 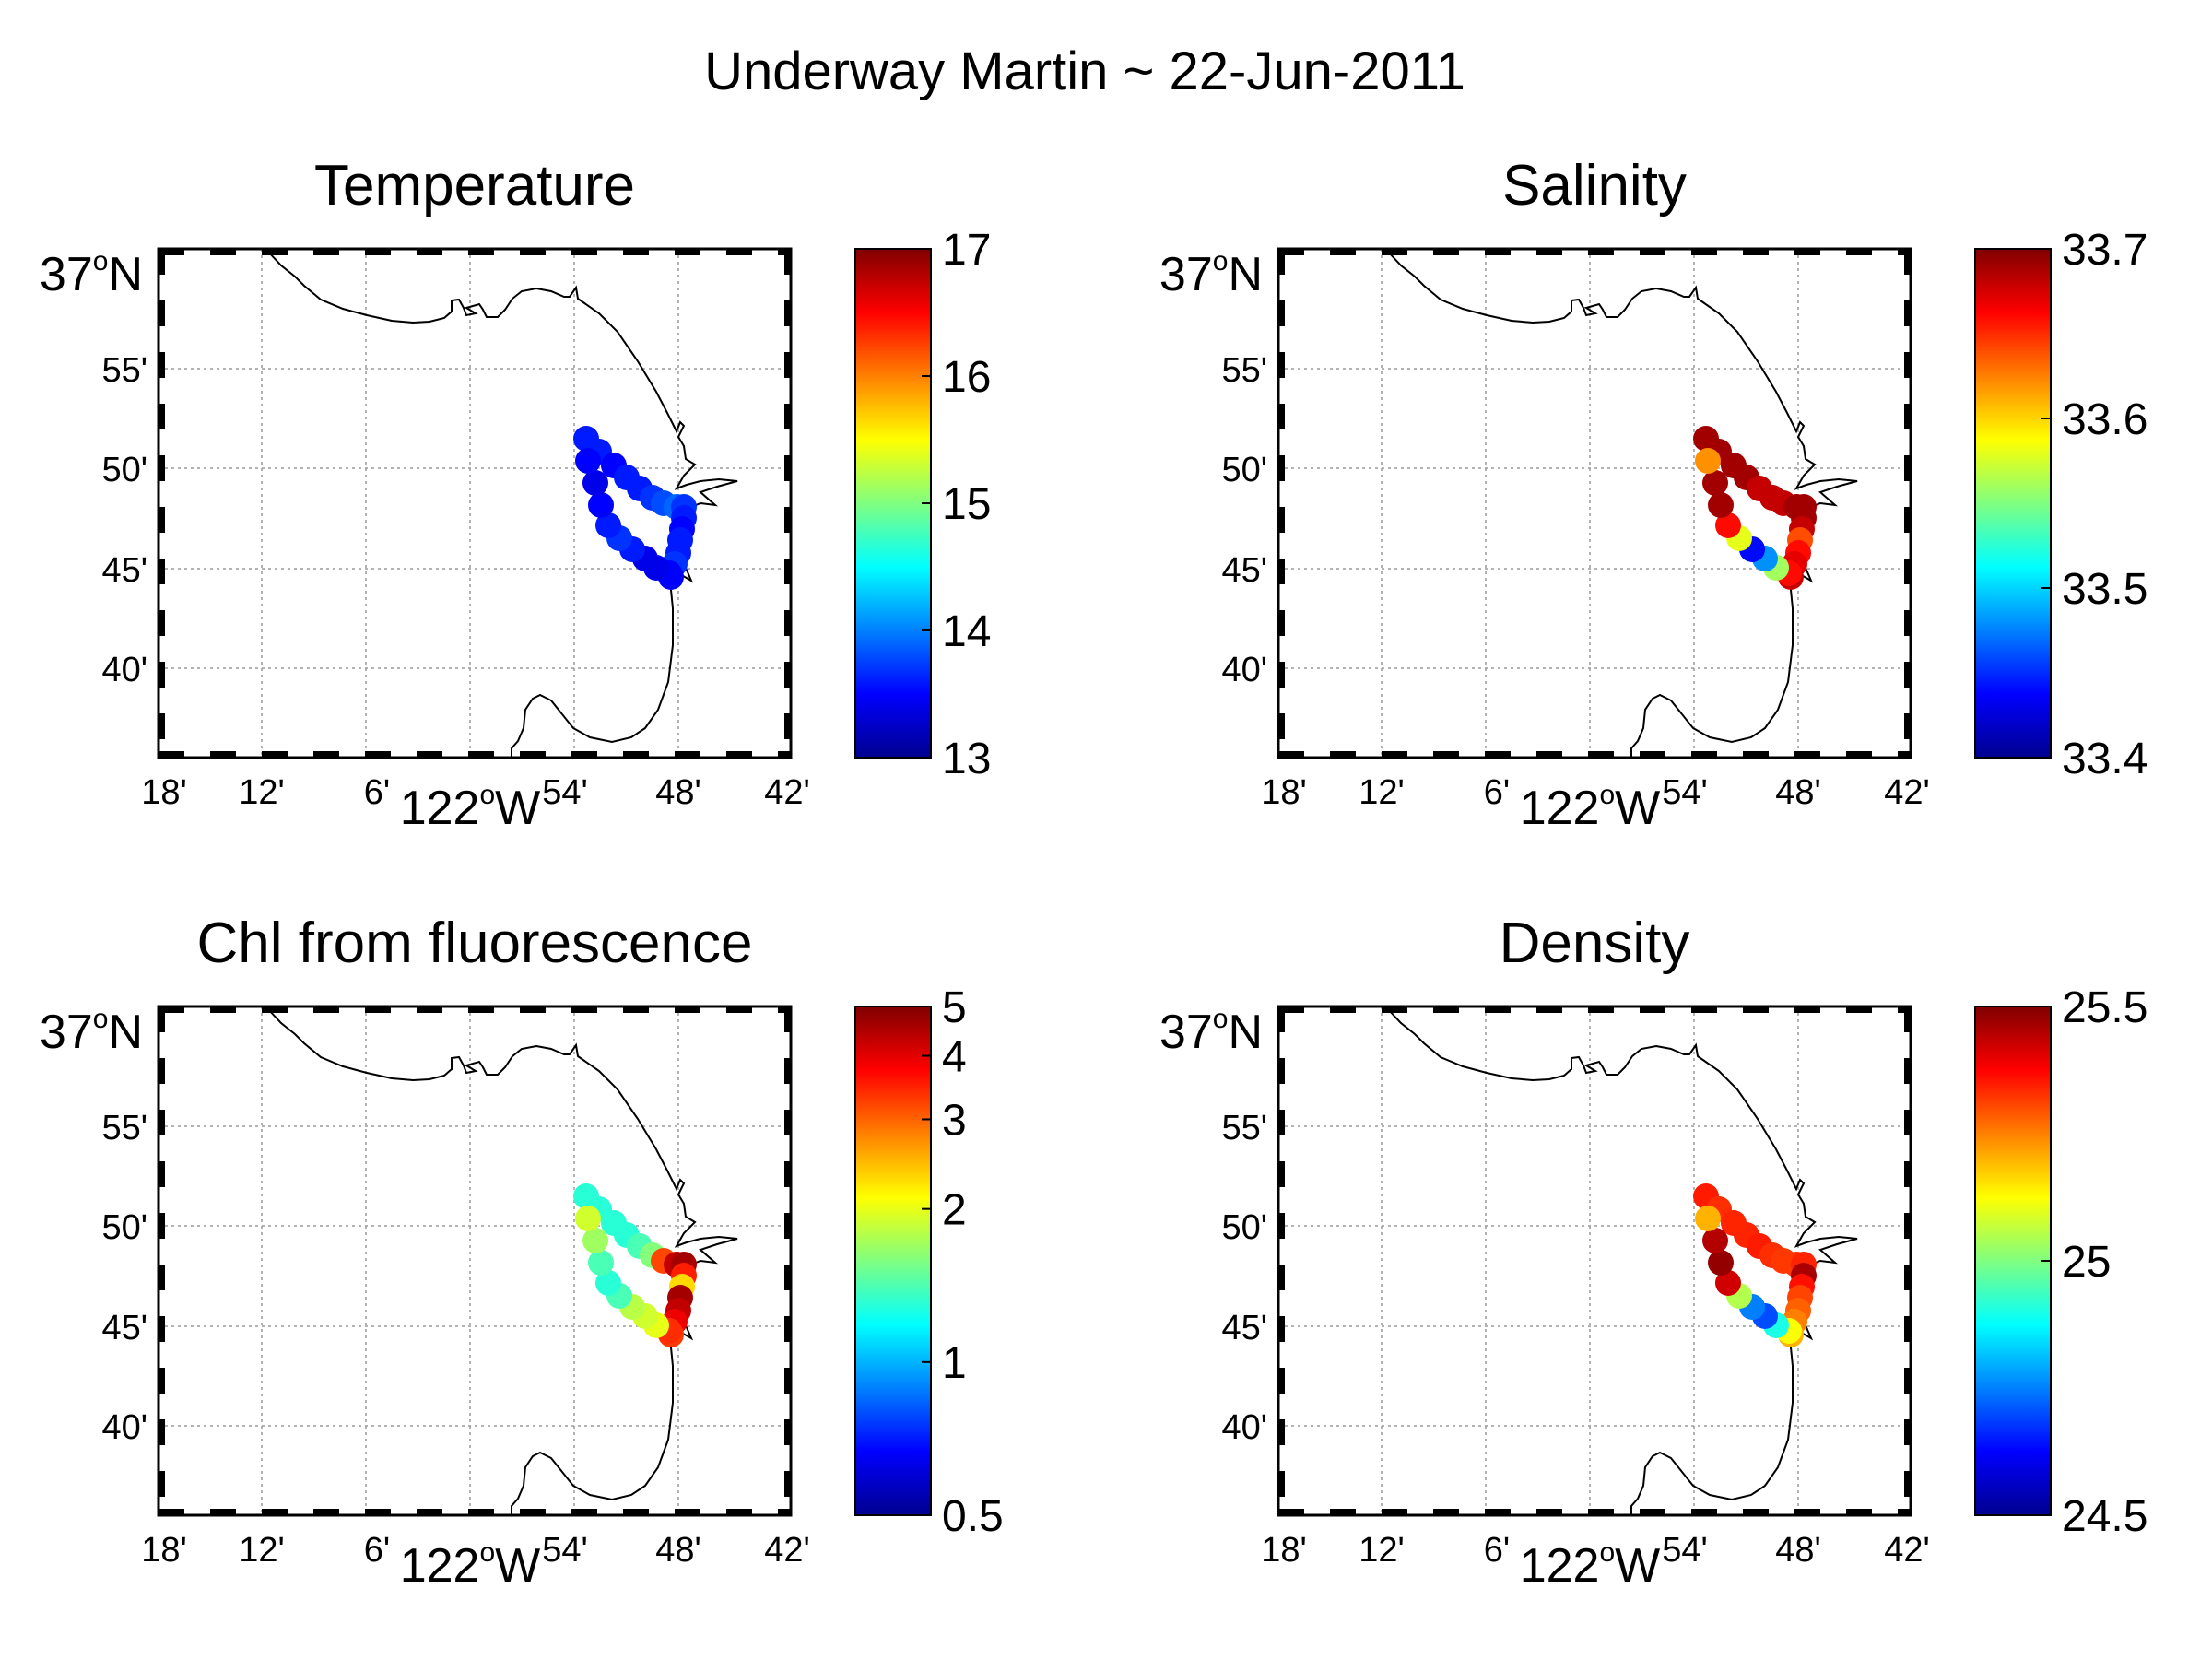 I want to click on panel-title: Salinity, so click(x=1594, y=186).